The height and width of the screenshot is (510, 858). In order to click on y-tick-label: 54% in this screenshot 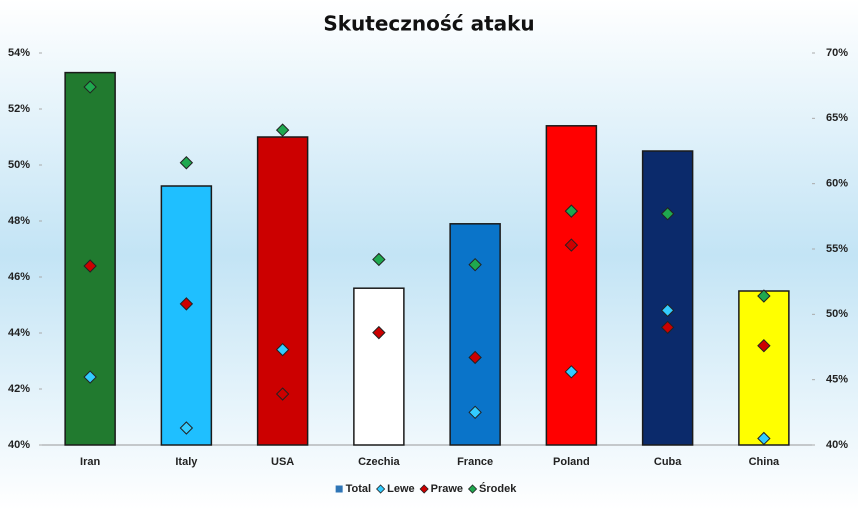, I will do `click(19, 53)`.